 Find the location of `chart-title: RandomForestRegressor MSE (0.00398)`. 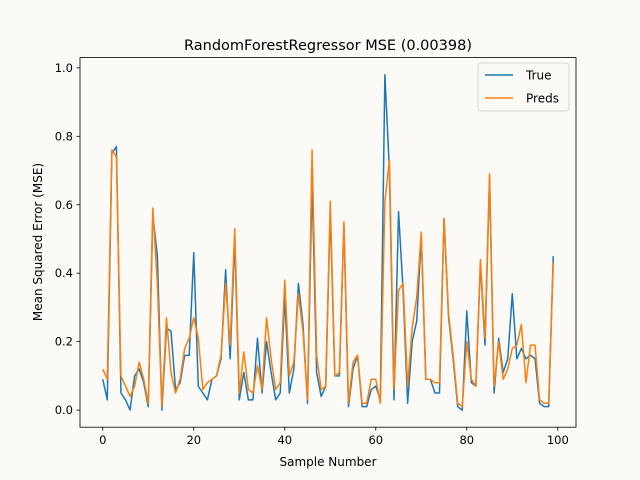

chart-title: RandomForestRegressor MSE (0.00398) is located at coordinates (328, 46).